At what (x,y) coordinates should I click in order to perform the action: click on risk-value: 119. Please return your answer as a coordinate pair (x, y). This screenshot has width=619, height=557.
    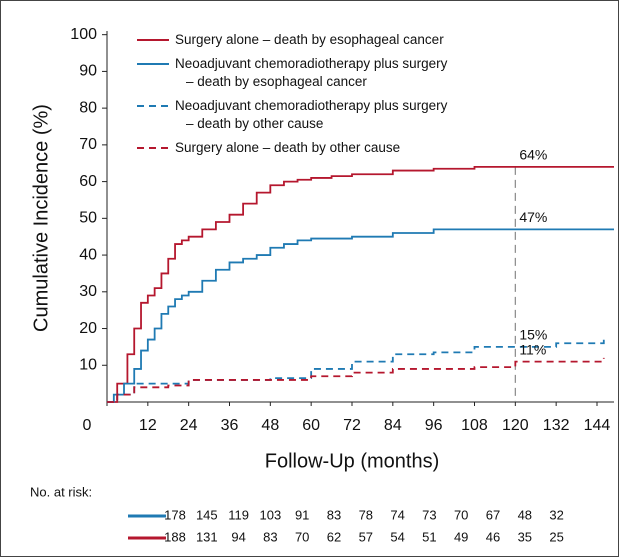
    Looking at the image, I should click on (238, 514).